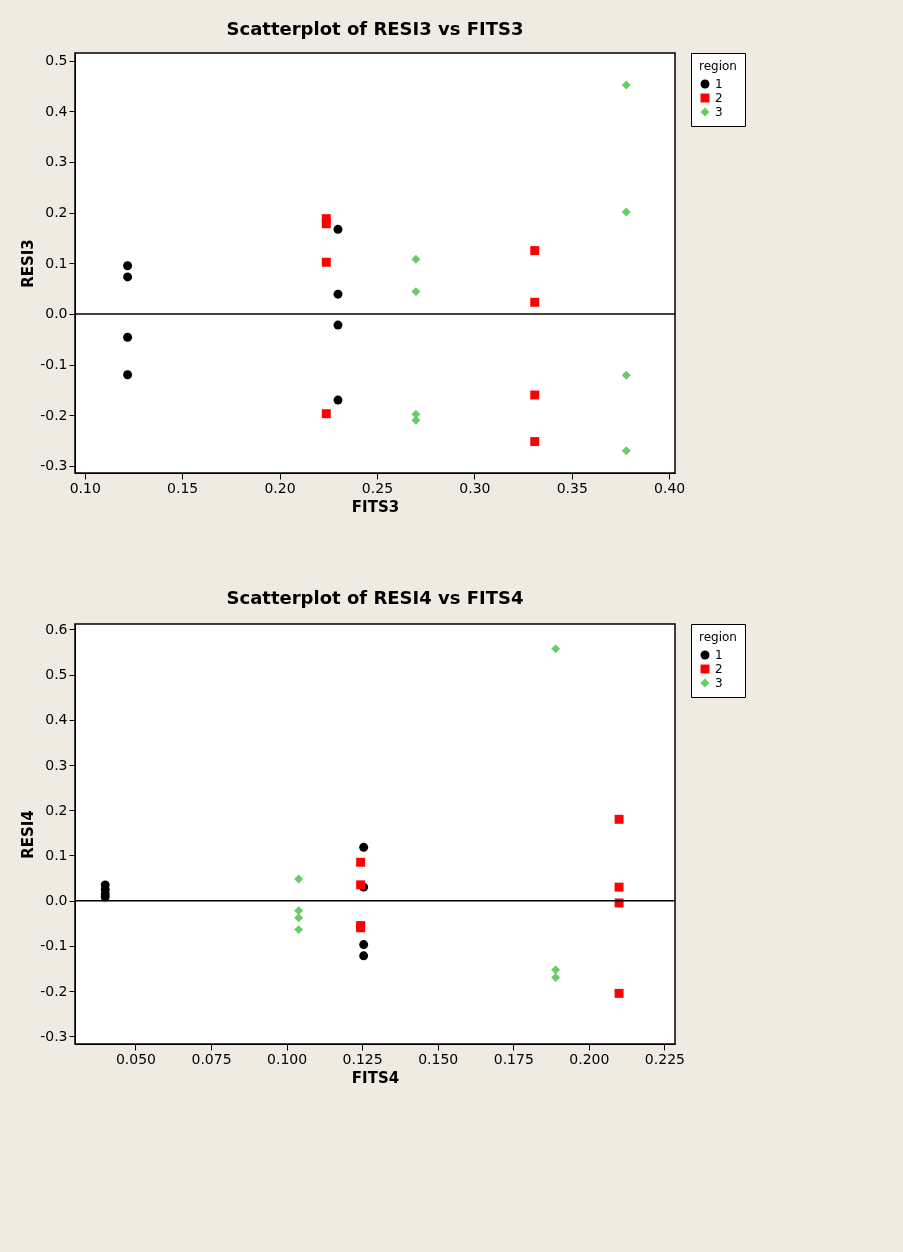 Image resolution: width=903 pixels, height=1252 pixels. I want to click on x-tick-label: 0.075, so click(211, 1058).